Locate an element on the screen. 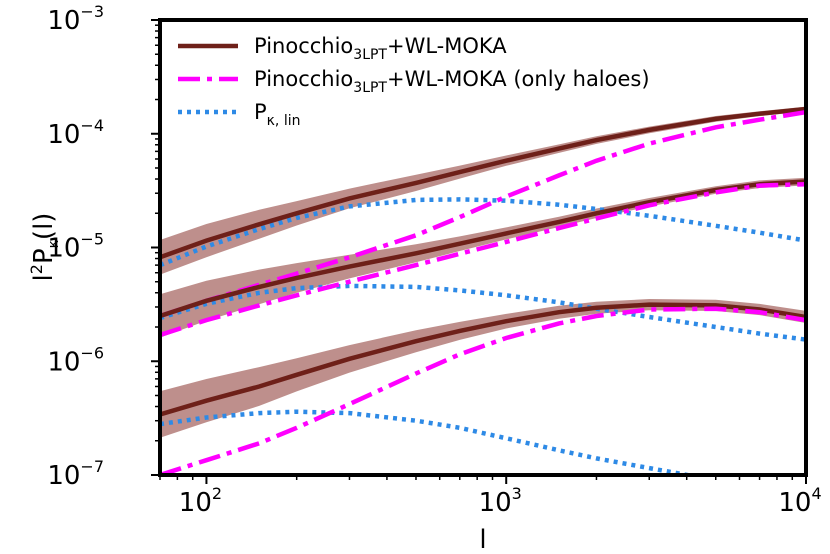 The image size is (830, 554). x-tick-label-0: 10² is located at coordinates (200, 501).